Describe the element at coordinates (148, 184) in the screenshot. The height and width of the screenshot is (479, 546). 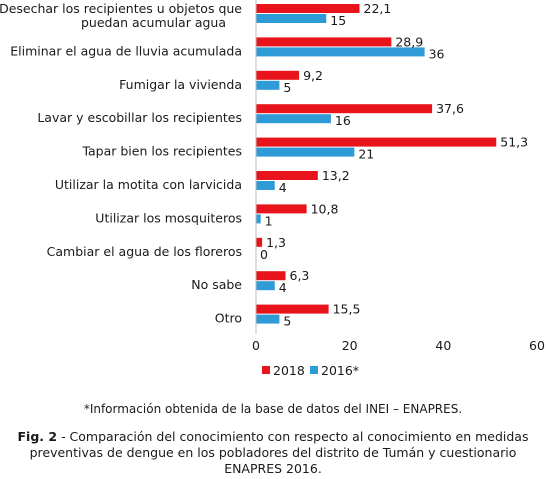
I see `category-label: Utilizar la motita con larvicida` at that location.